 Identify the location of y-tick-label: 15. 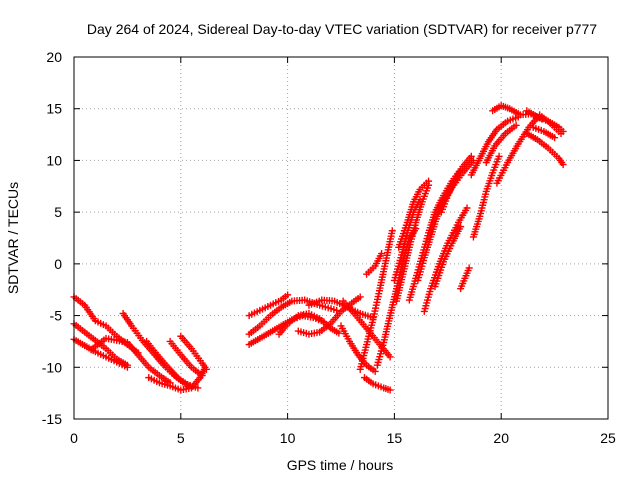
(54, 109).